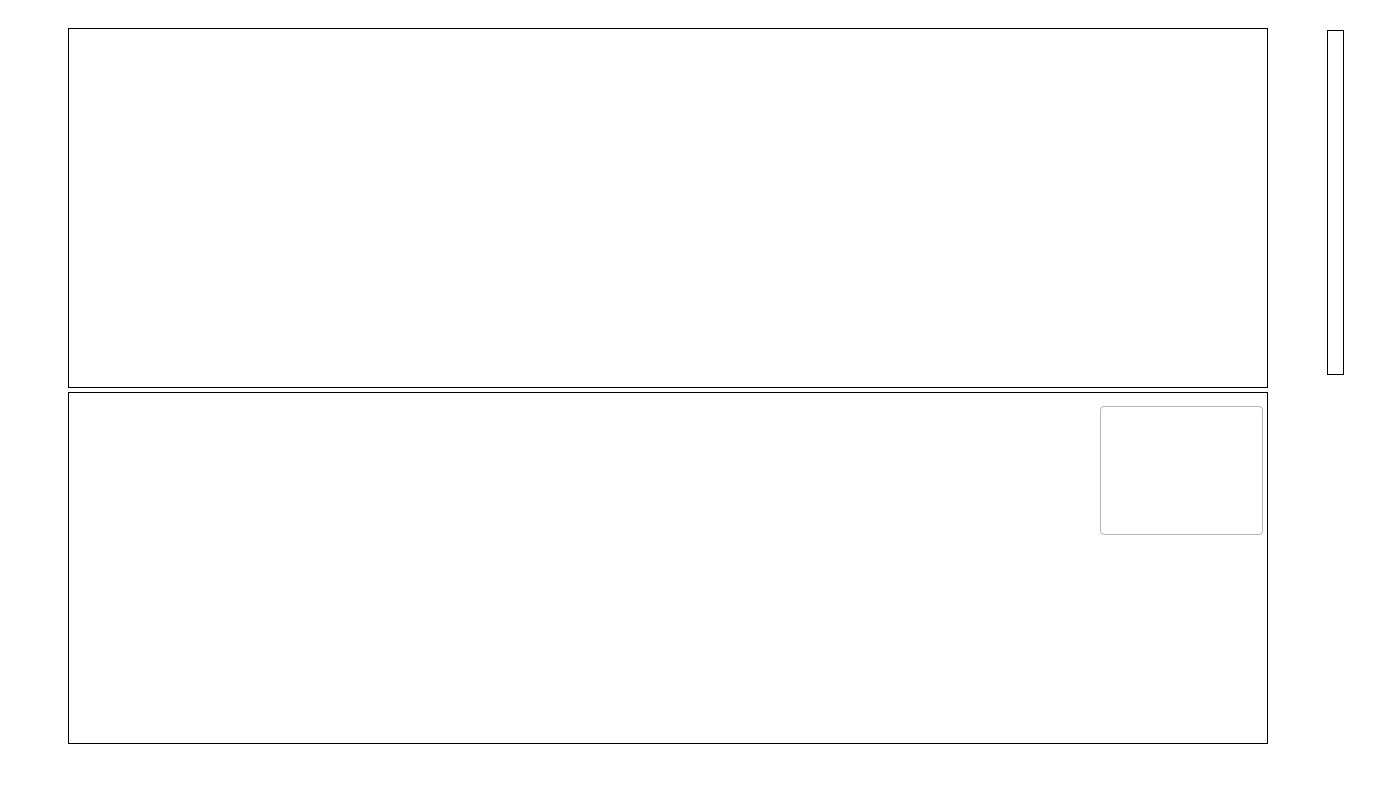 The image size is (1400, 800). Describe the element at coordinates (1335, 202) in the screenshot. I see `colorbar` at that location.